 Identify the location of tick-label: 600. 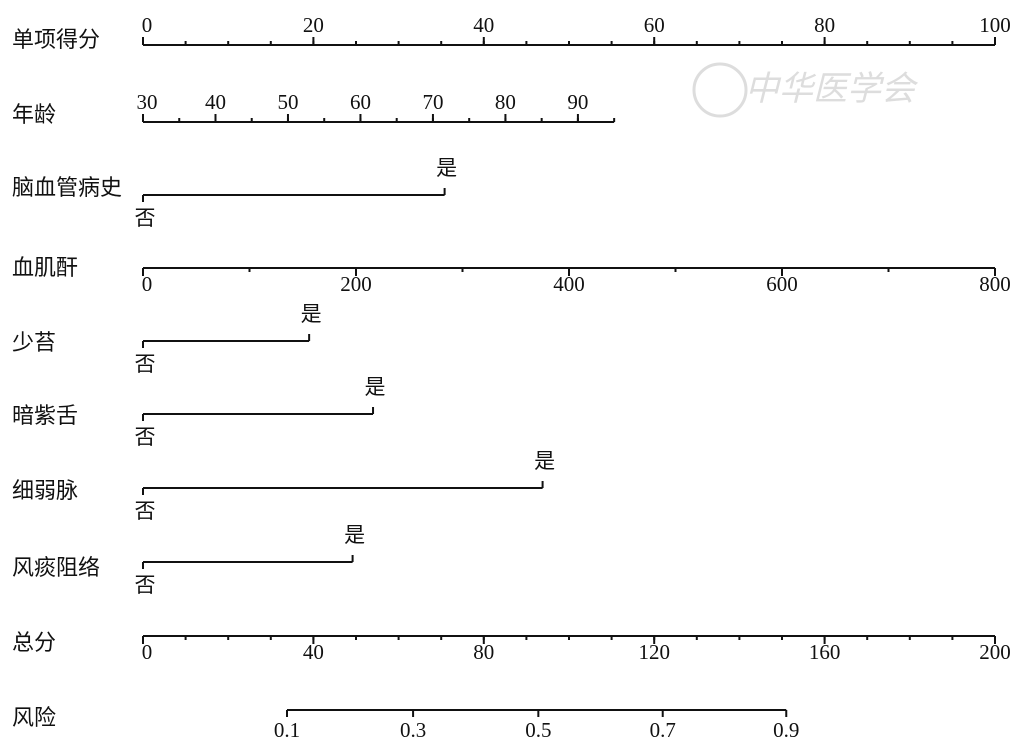
(782, 284).